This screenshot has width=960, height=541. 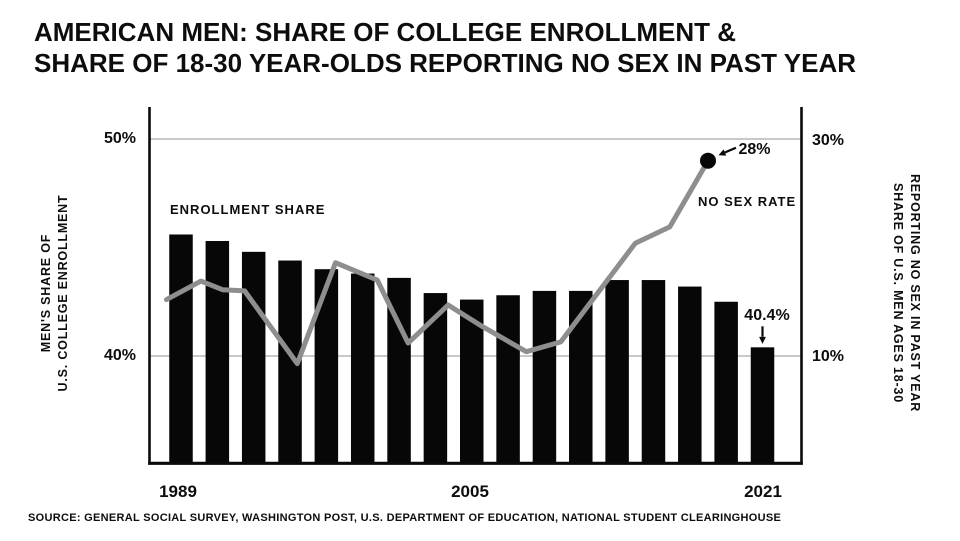 I want to click on right-axis-tick-30: 30%, so click(x=828, y=140).